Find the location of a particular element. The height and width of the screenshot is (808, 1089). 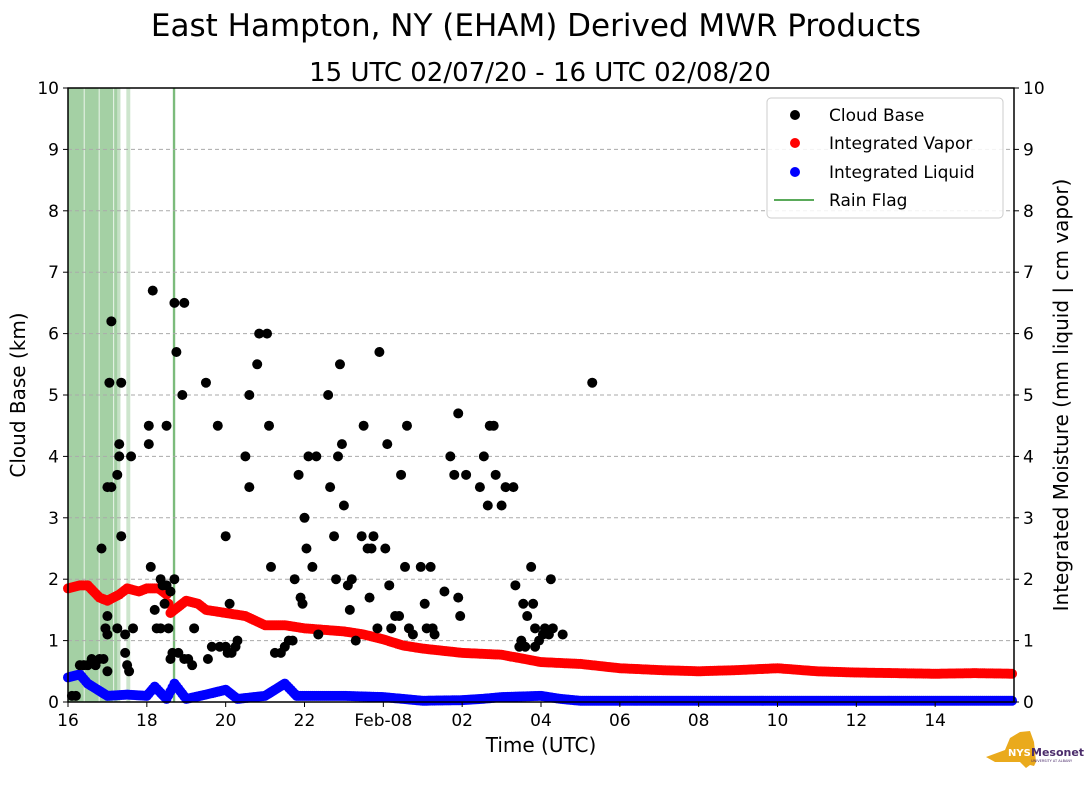

x-tick-label: 16 is located at coordinates (68, 721).